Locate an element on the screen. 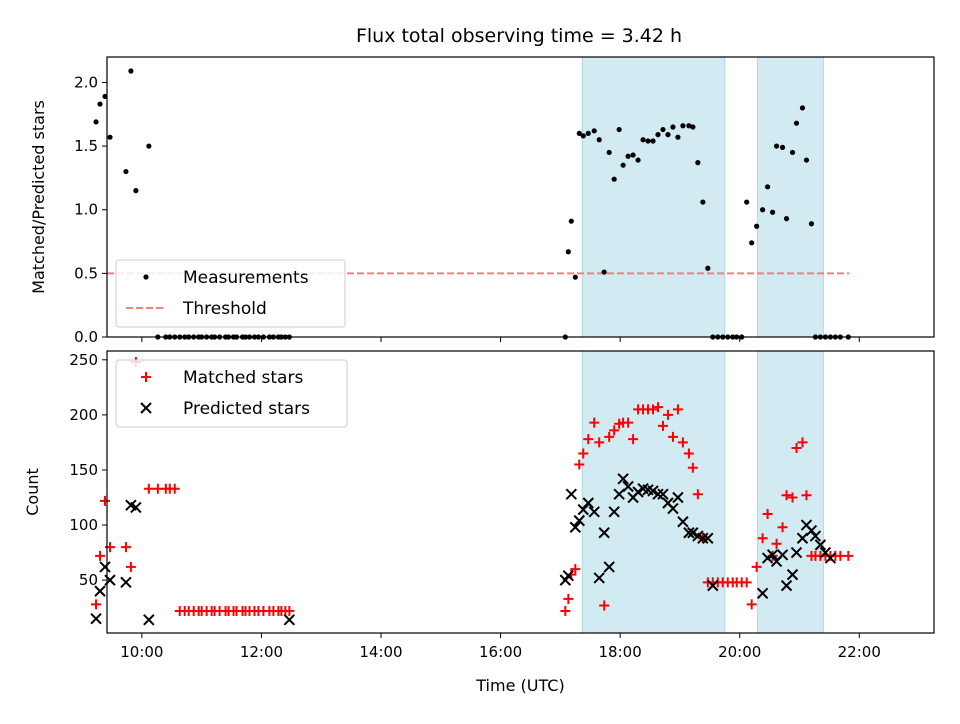 Image resolution: width=960 pixels, height=724 pixels. y-tick-label: 0.0 is located at coordinates (86, 337).